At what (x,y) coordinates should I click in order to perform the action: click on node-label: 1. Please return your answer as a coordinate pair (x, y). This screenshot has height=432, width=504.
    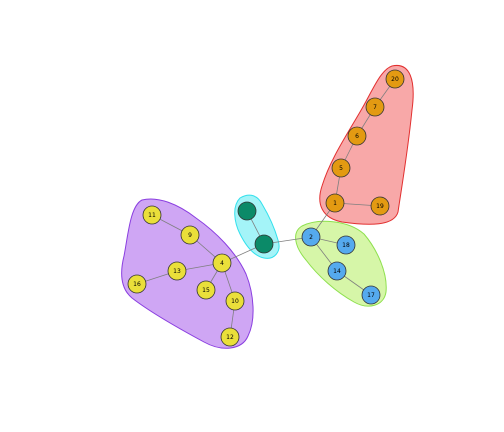
    Looking at the image, I should click on (335, 203).